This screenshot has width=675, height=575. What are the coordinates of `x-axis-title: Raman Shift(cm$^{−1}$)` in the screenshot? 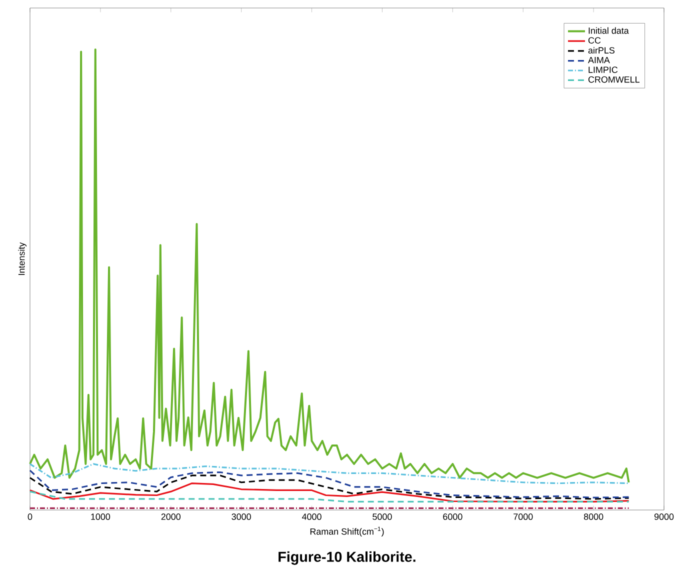 It's located at (347, 531).